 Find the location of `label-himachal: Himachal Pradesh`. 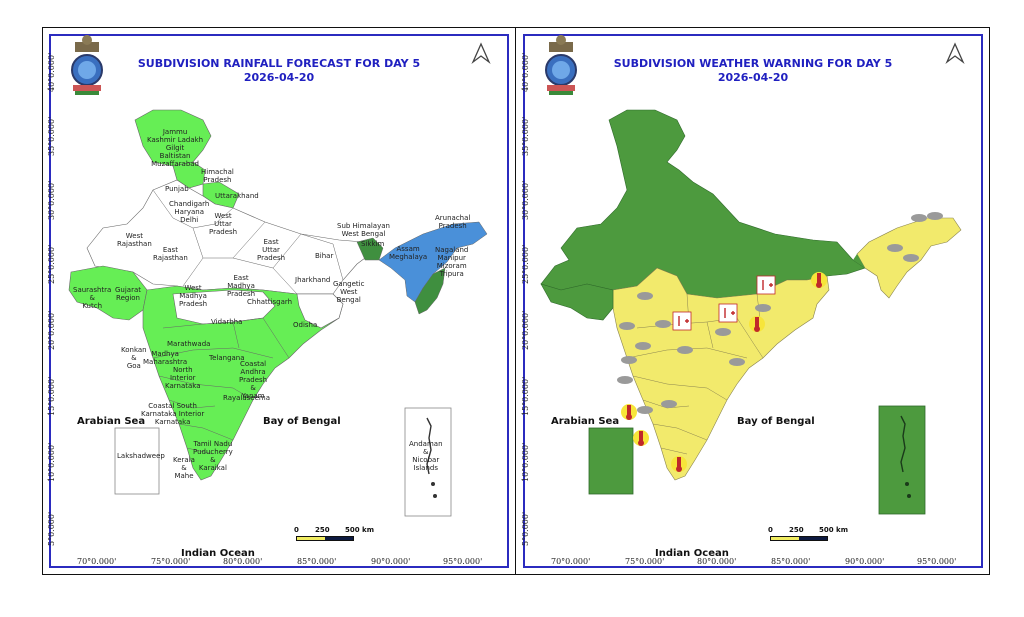

label-himachal: Himachal Pradesh is located at coordinates (217, 176).